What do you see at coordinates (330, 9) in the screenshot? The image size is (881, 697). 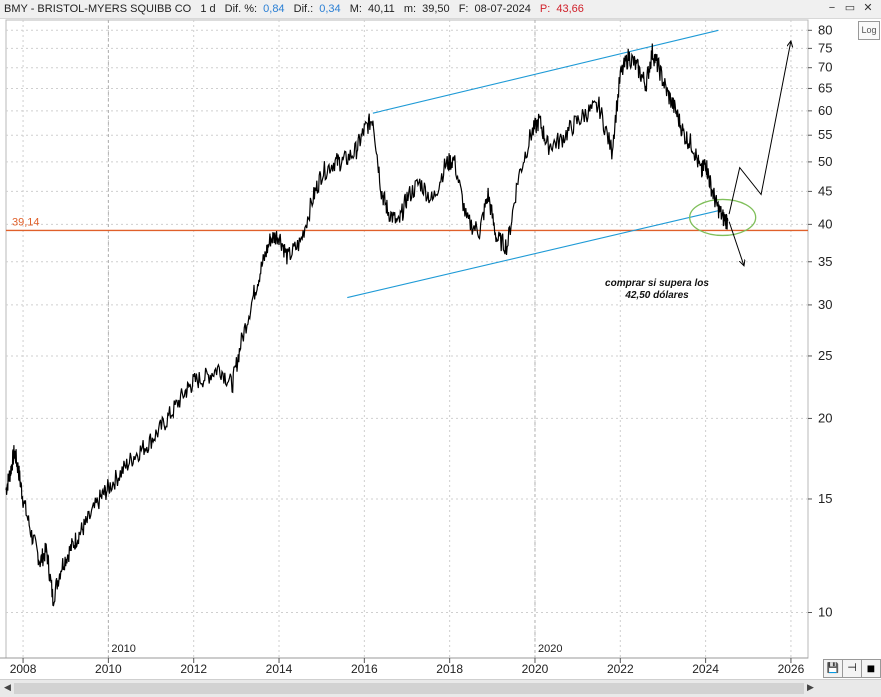 I see `dif-value: 0,34` at bounding box center [330, 9].